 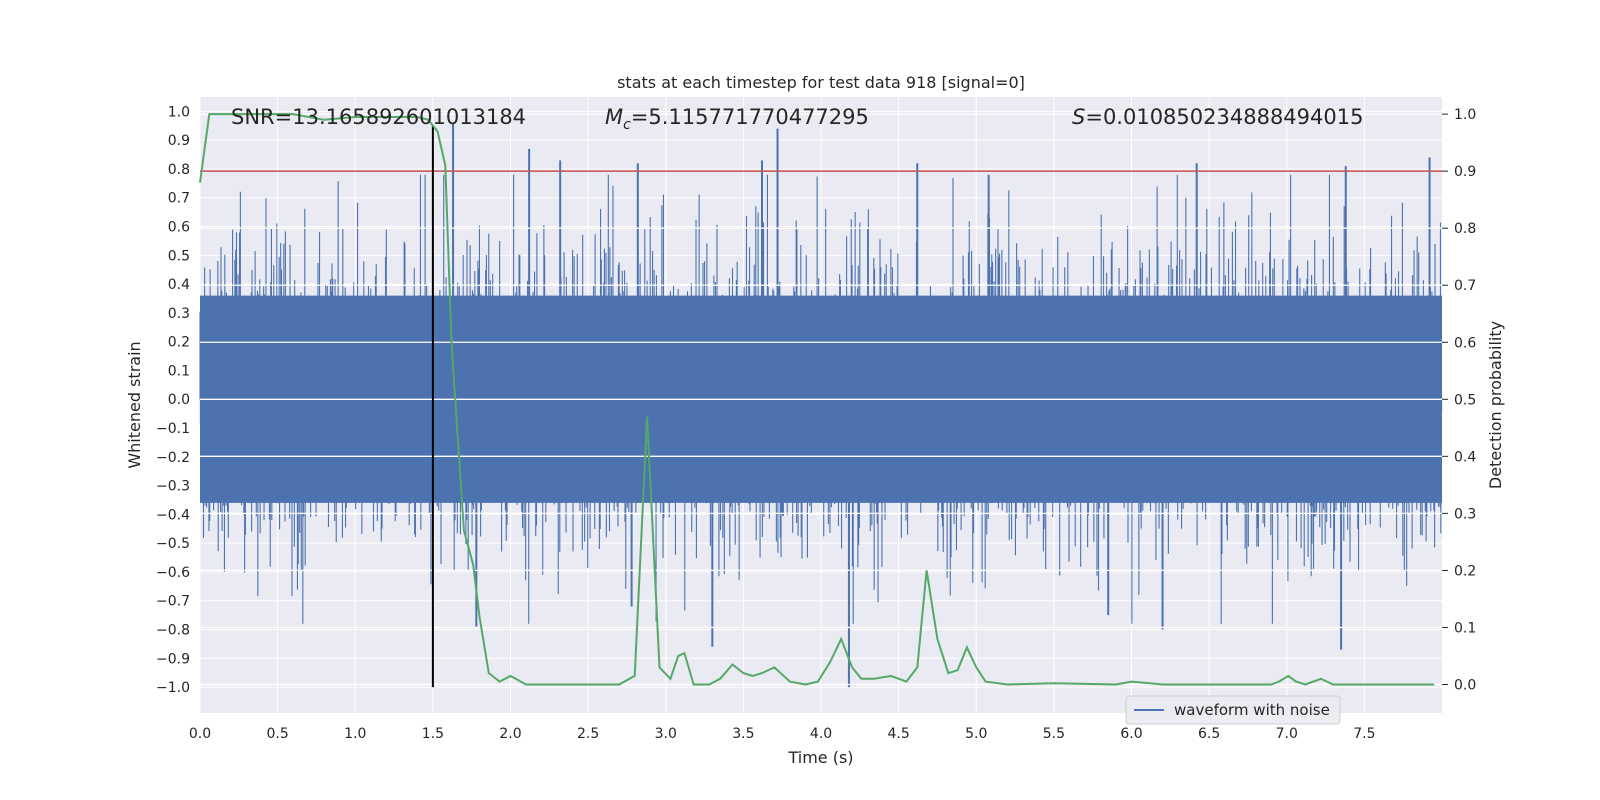 What do you see at coordinates (277, 734) in the screenshot?
I see `x-tick-label: 0.5` at bounding box center [277, 734].